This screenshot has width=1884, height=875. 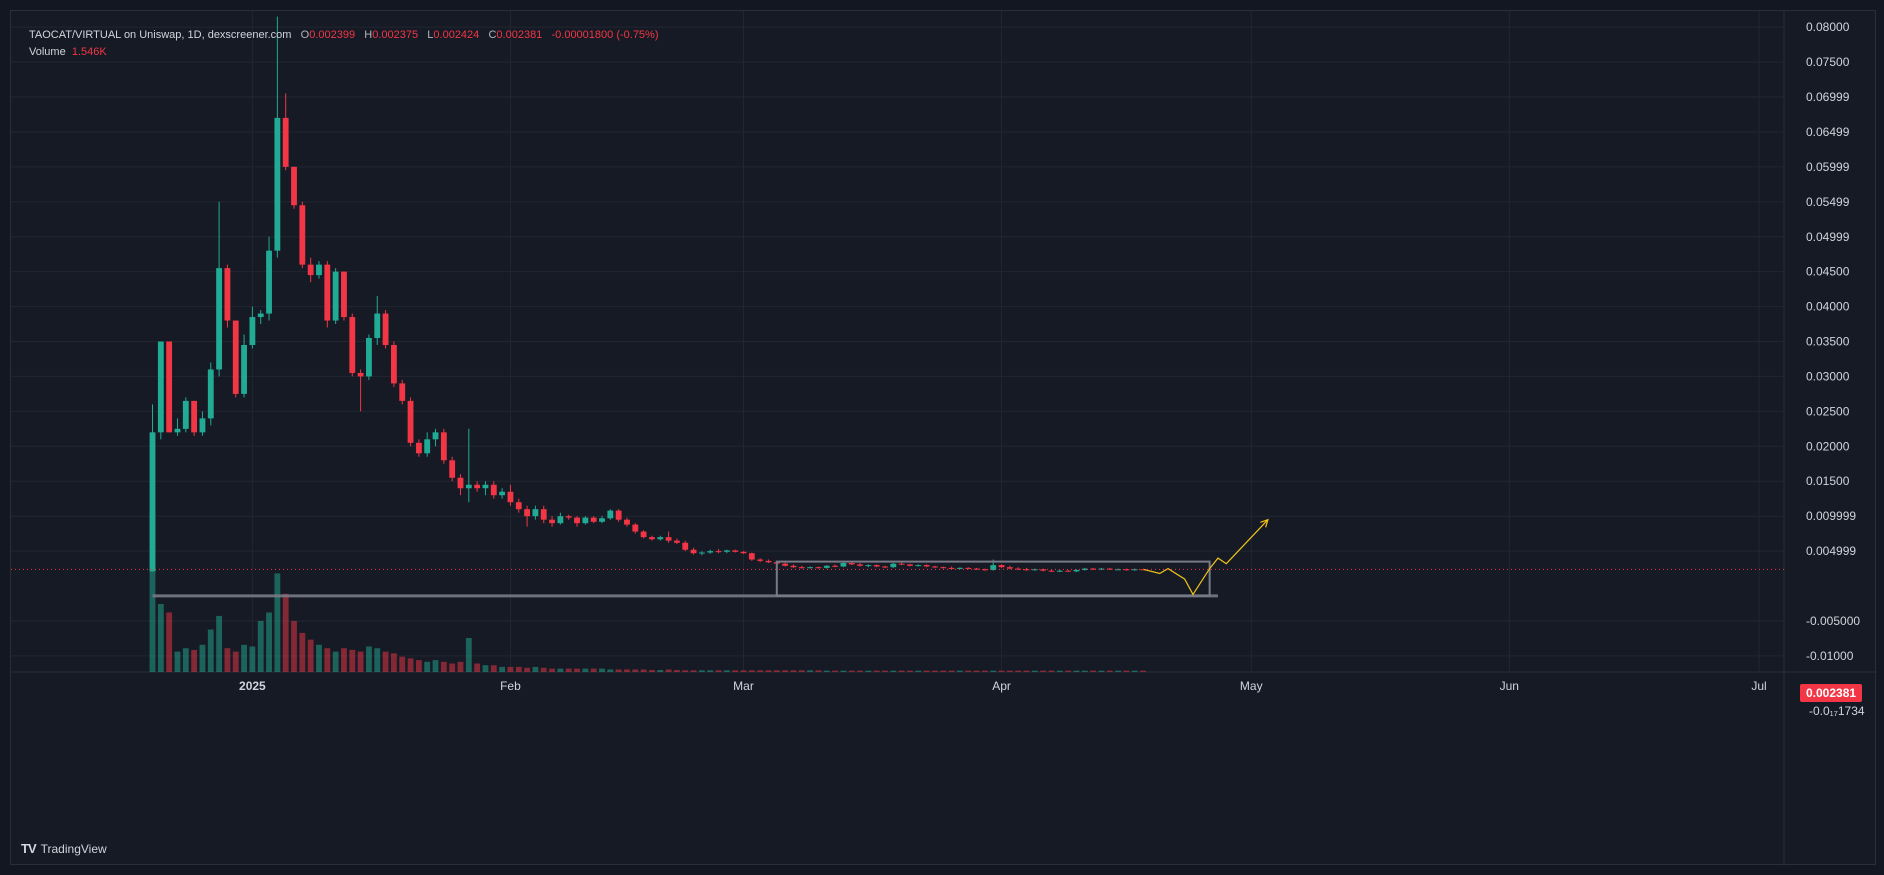 What do you see at coordinates (89, 52) in the screenshot?
I see `volume-value: 1.546K` at bounding box center [89, 52].